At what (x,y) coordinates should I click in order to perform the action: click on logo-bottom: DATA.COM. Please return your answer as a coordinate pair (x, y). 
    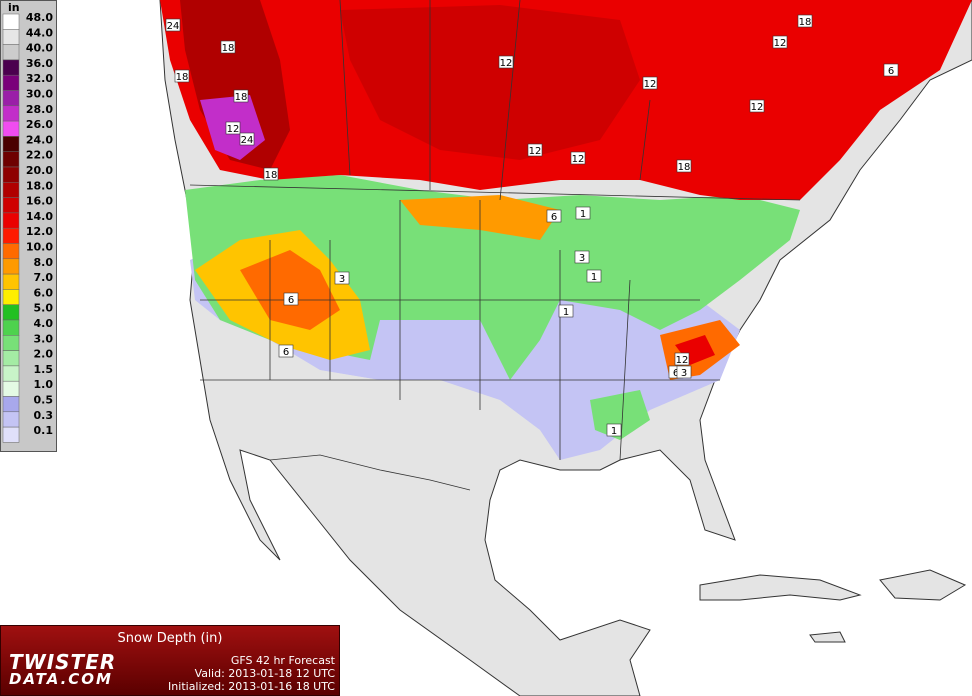
    Looking at the image, I should click on (61, 679).